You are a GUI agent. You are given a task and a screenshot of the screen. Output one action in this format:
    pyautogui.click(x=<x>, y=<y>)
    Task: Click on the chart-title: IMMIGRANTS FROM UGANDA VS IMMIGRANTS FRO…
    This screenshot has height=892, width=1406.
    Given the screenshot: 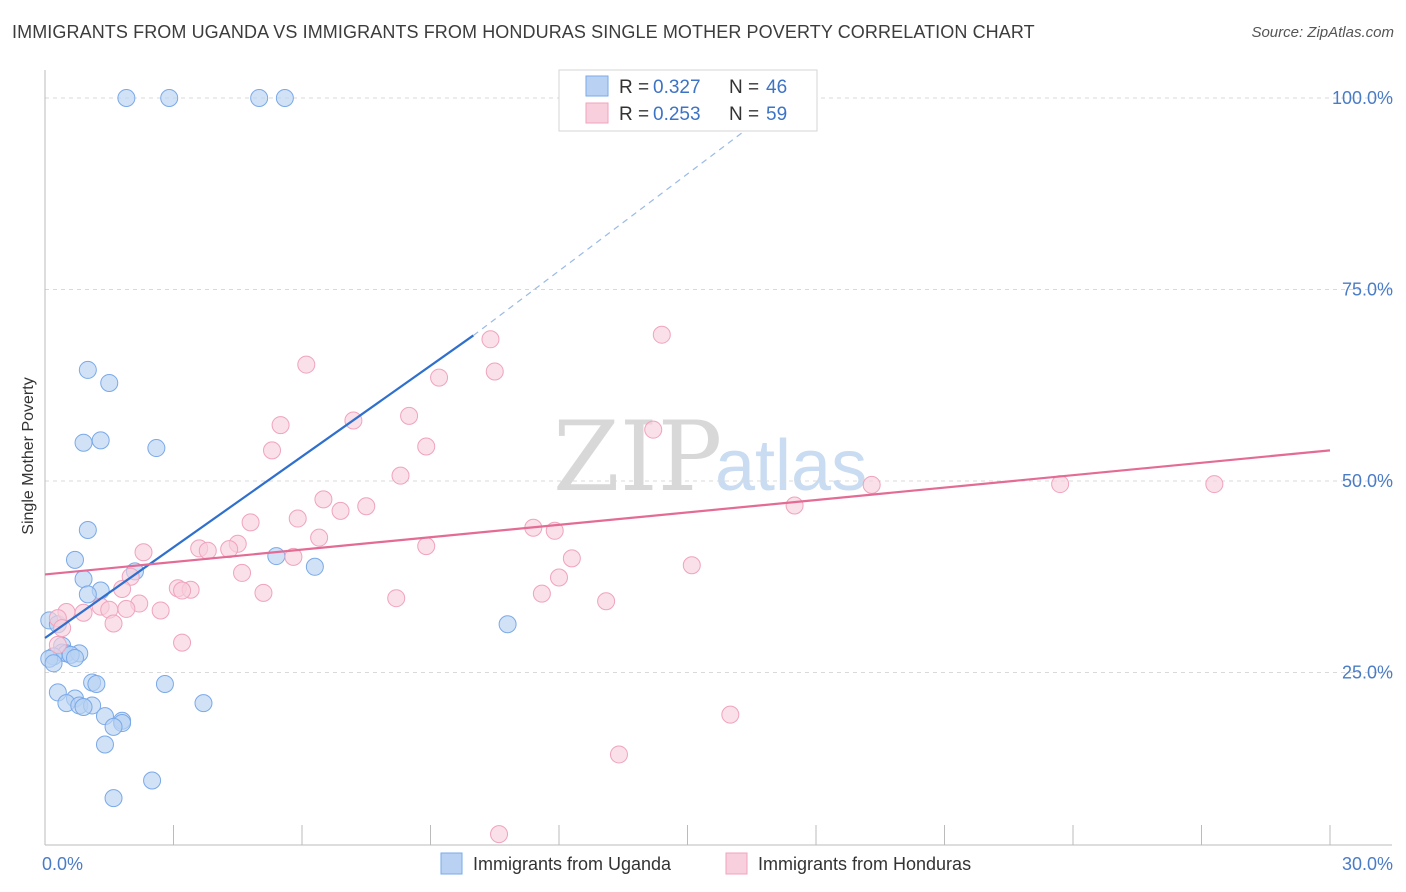 What is the action you would take?
    pyautogui.click(x=523, y=32)
    